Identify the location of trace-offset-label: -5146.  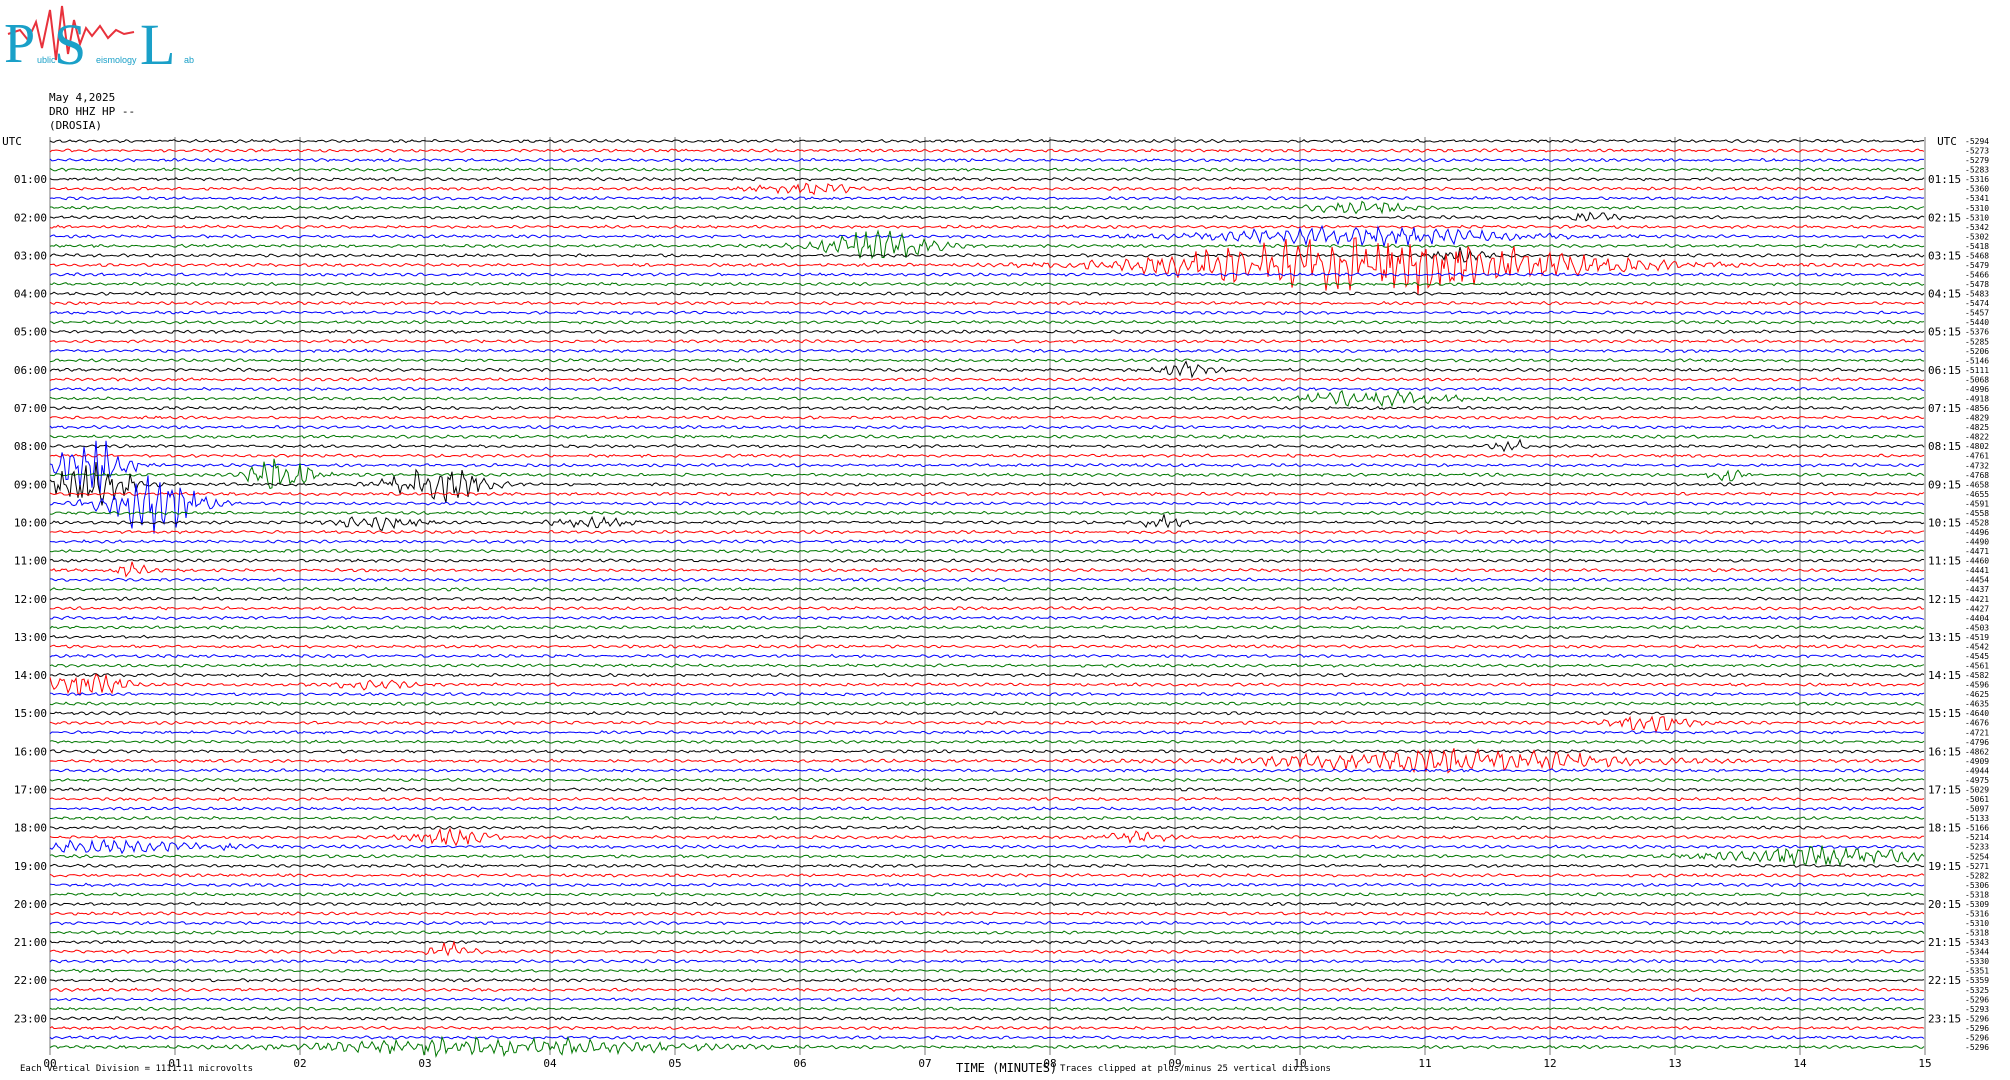
(1977, 360).